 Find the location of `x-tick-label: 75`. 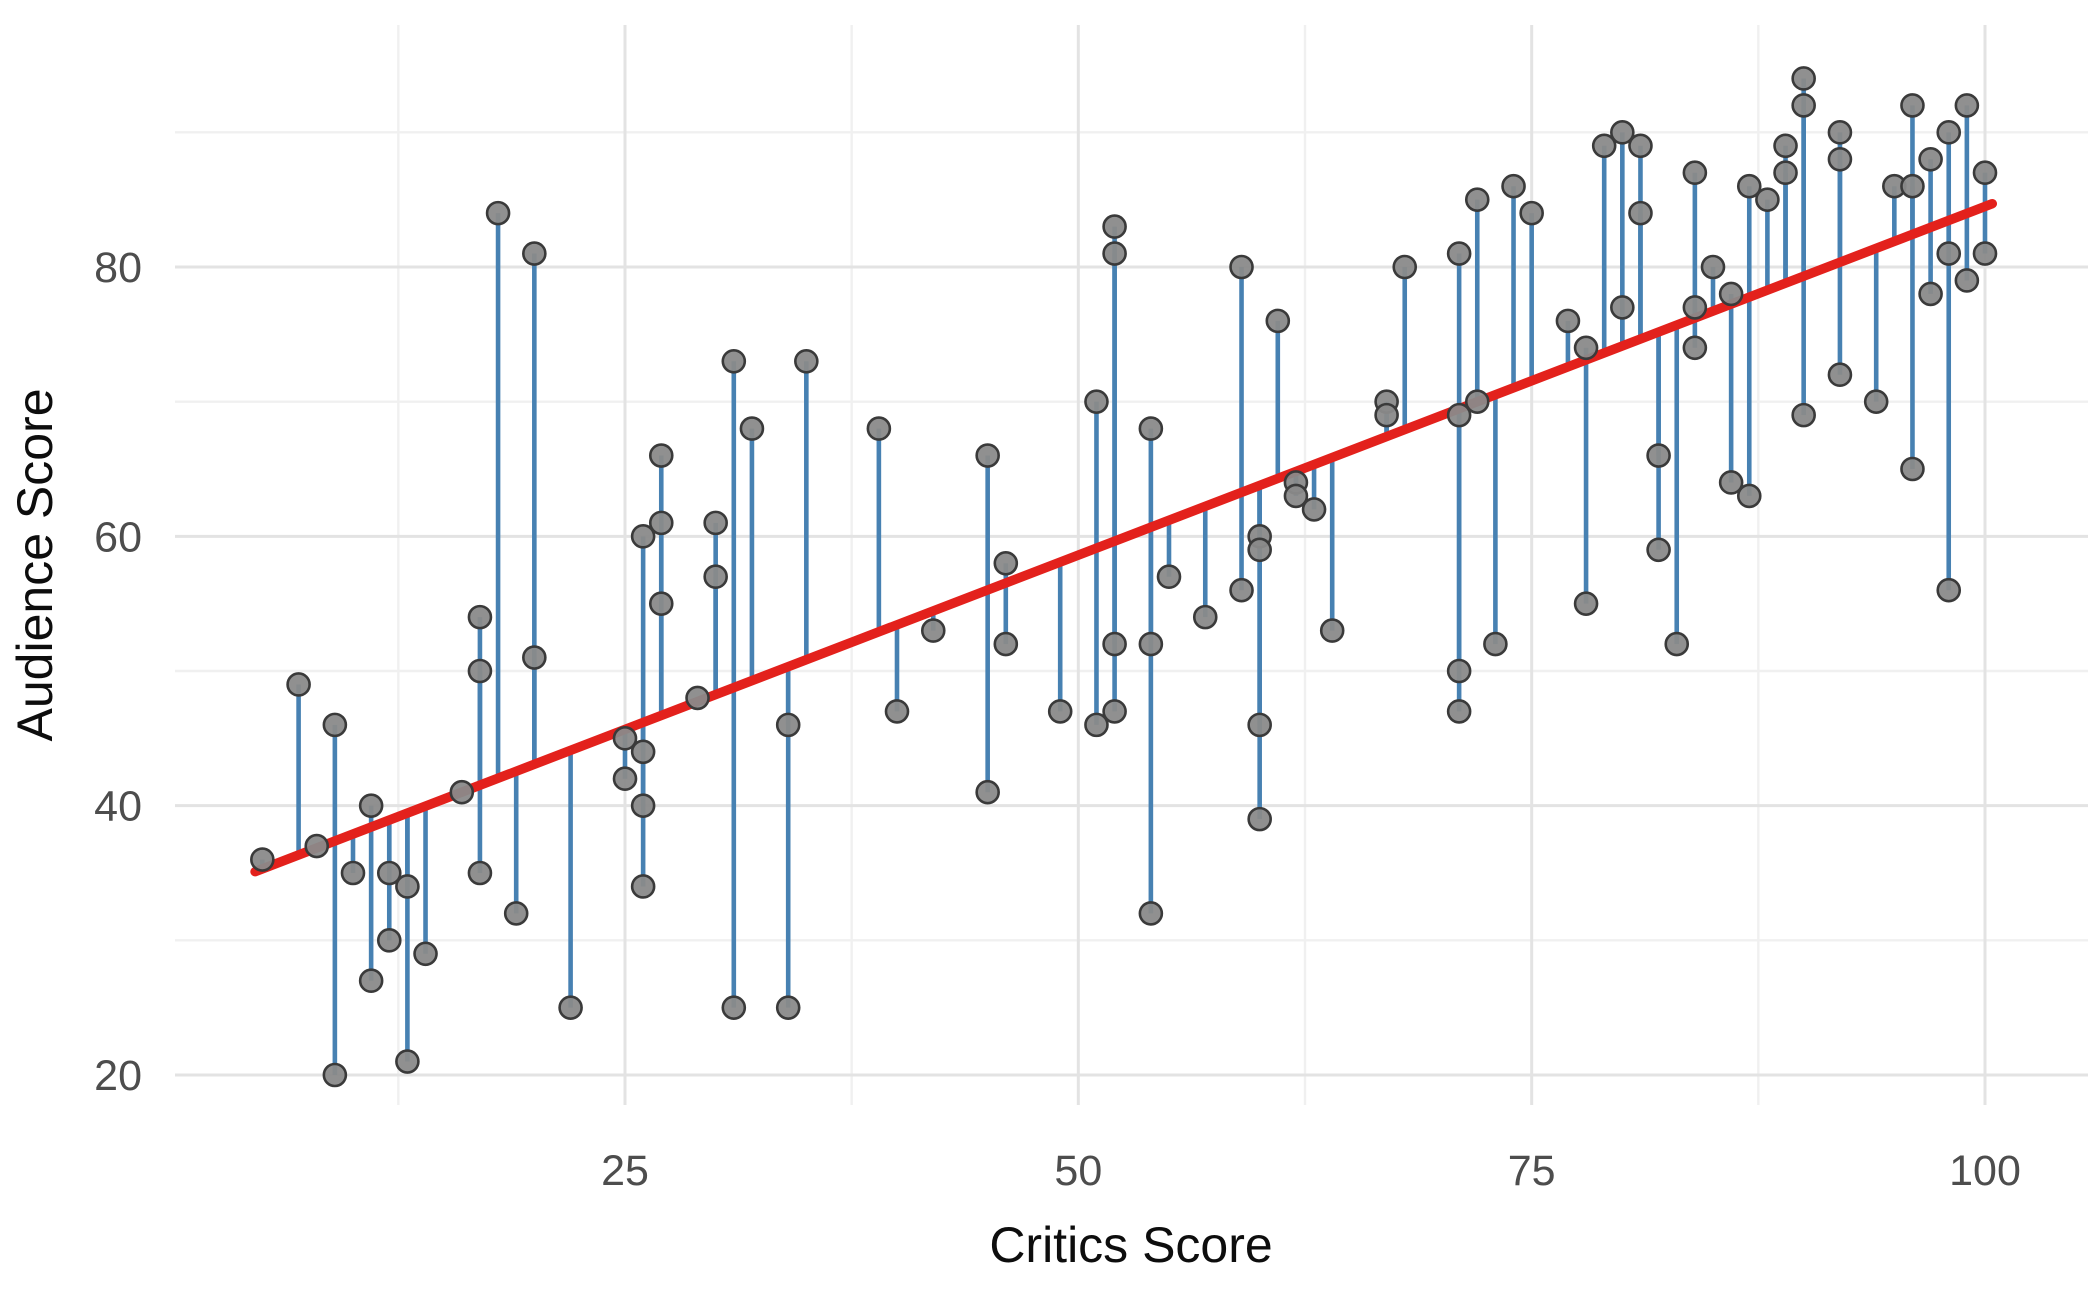

x-tick-label: 75 is located at coordinates (1532, 1171).